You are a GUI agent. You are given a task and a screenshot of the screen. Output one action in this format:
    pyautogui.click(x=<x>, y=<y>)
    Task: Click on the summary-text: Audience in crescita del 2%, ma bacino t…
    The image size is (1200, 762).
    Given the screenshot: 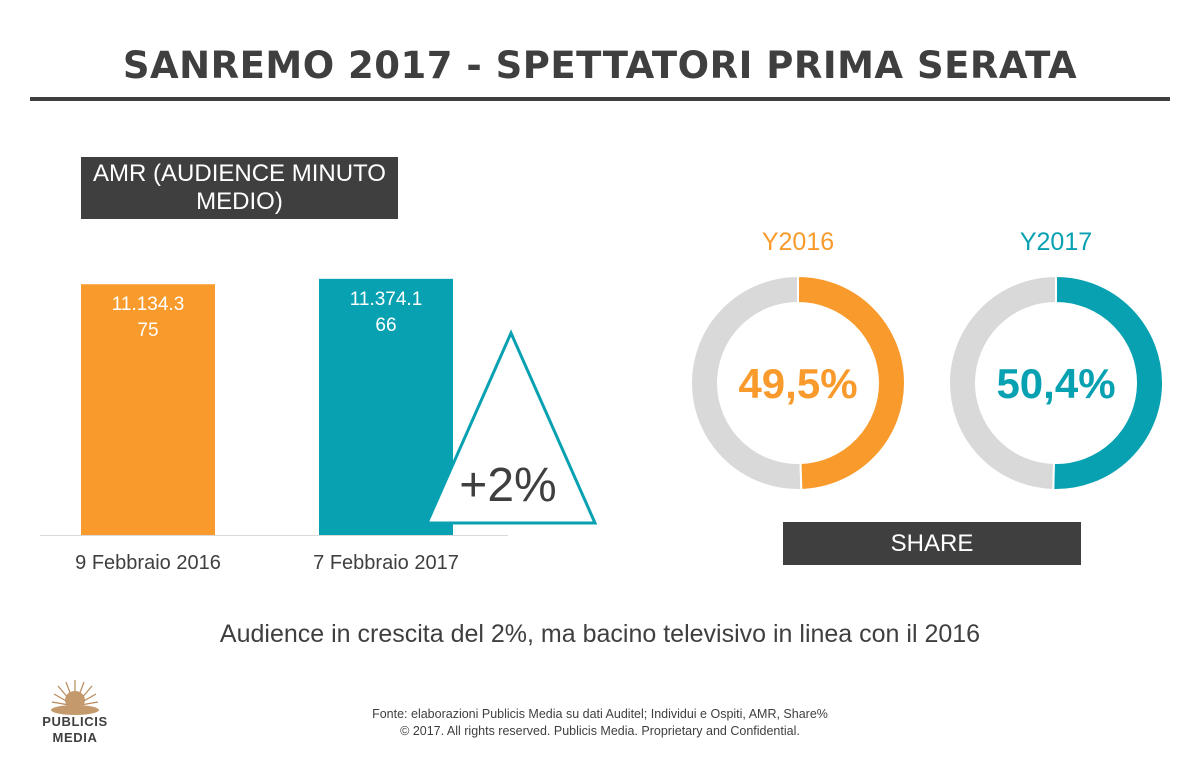 What is the action you would take?
    pyautogui.click(x=600, y=634)
    